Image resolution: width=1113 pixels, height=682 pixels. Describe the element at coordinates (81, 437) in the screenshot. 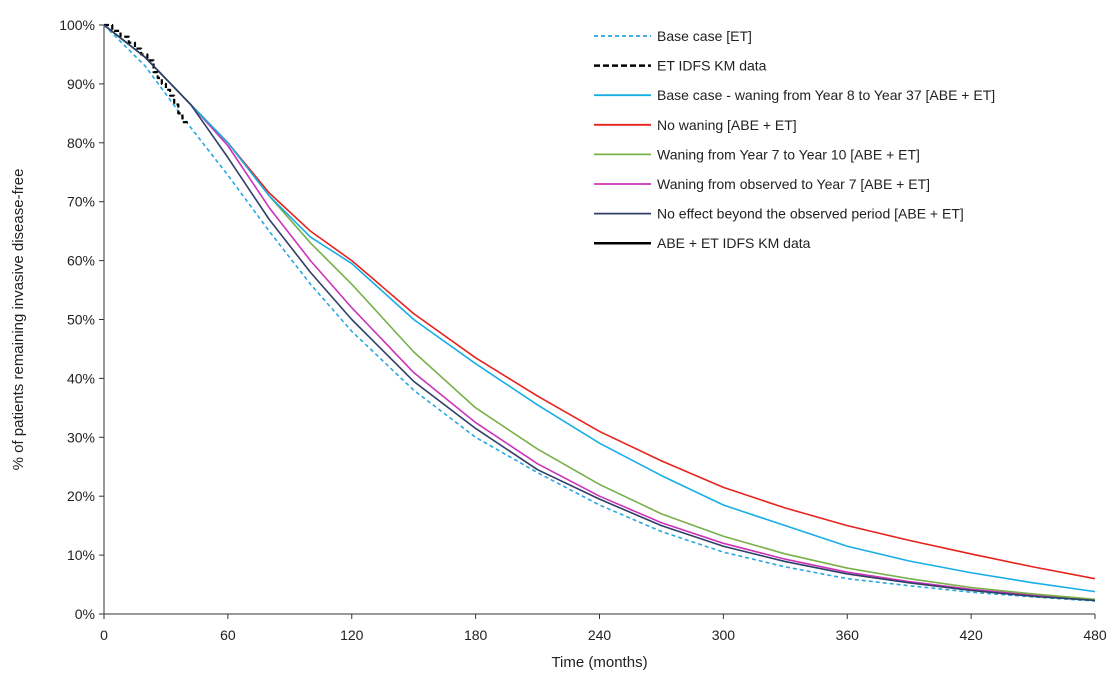

I see `y-tick-label: 30%` at that location.